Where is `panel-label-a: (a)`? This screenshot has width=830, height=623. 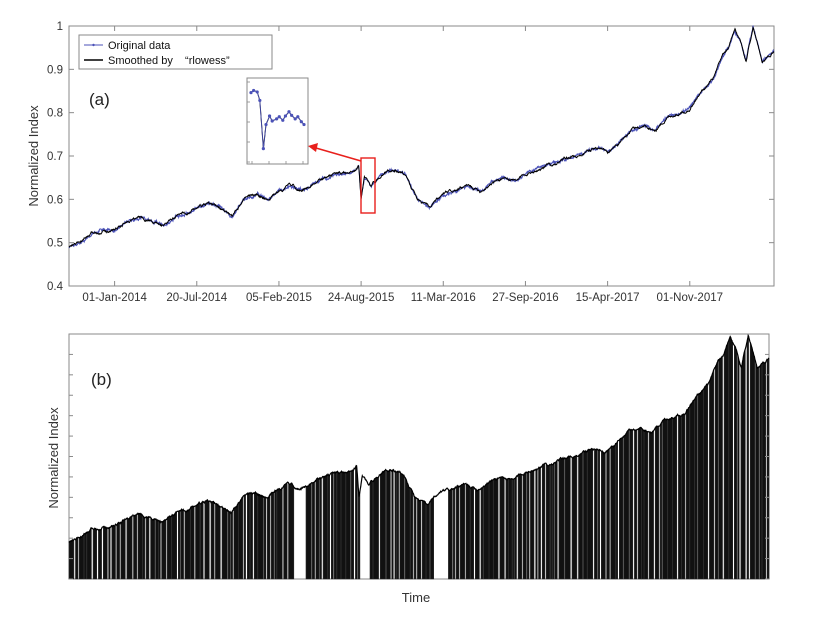 panel-label-a: (a) is located at coordinates (99, 99).